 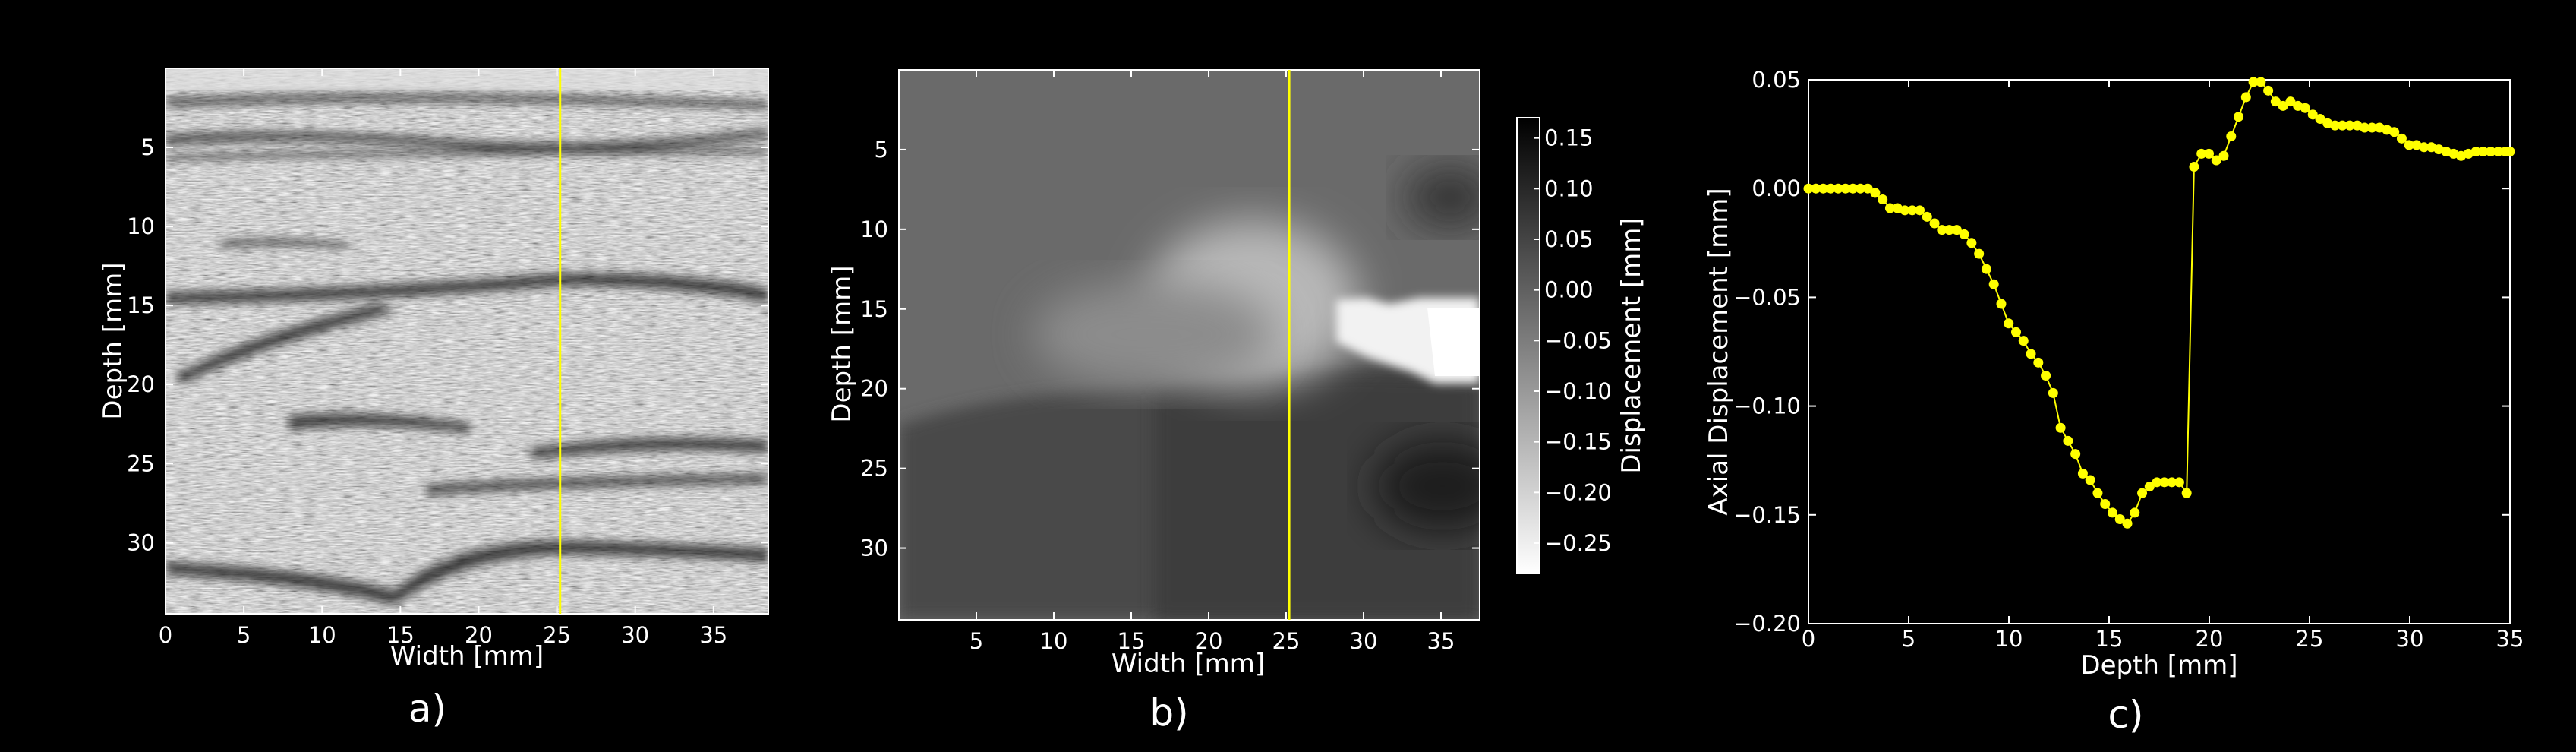 What do you see at coordinates (141, 226) in the screenshot?
I see `y-tick-label: 10` at bounding box center [141, 226].